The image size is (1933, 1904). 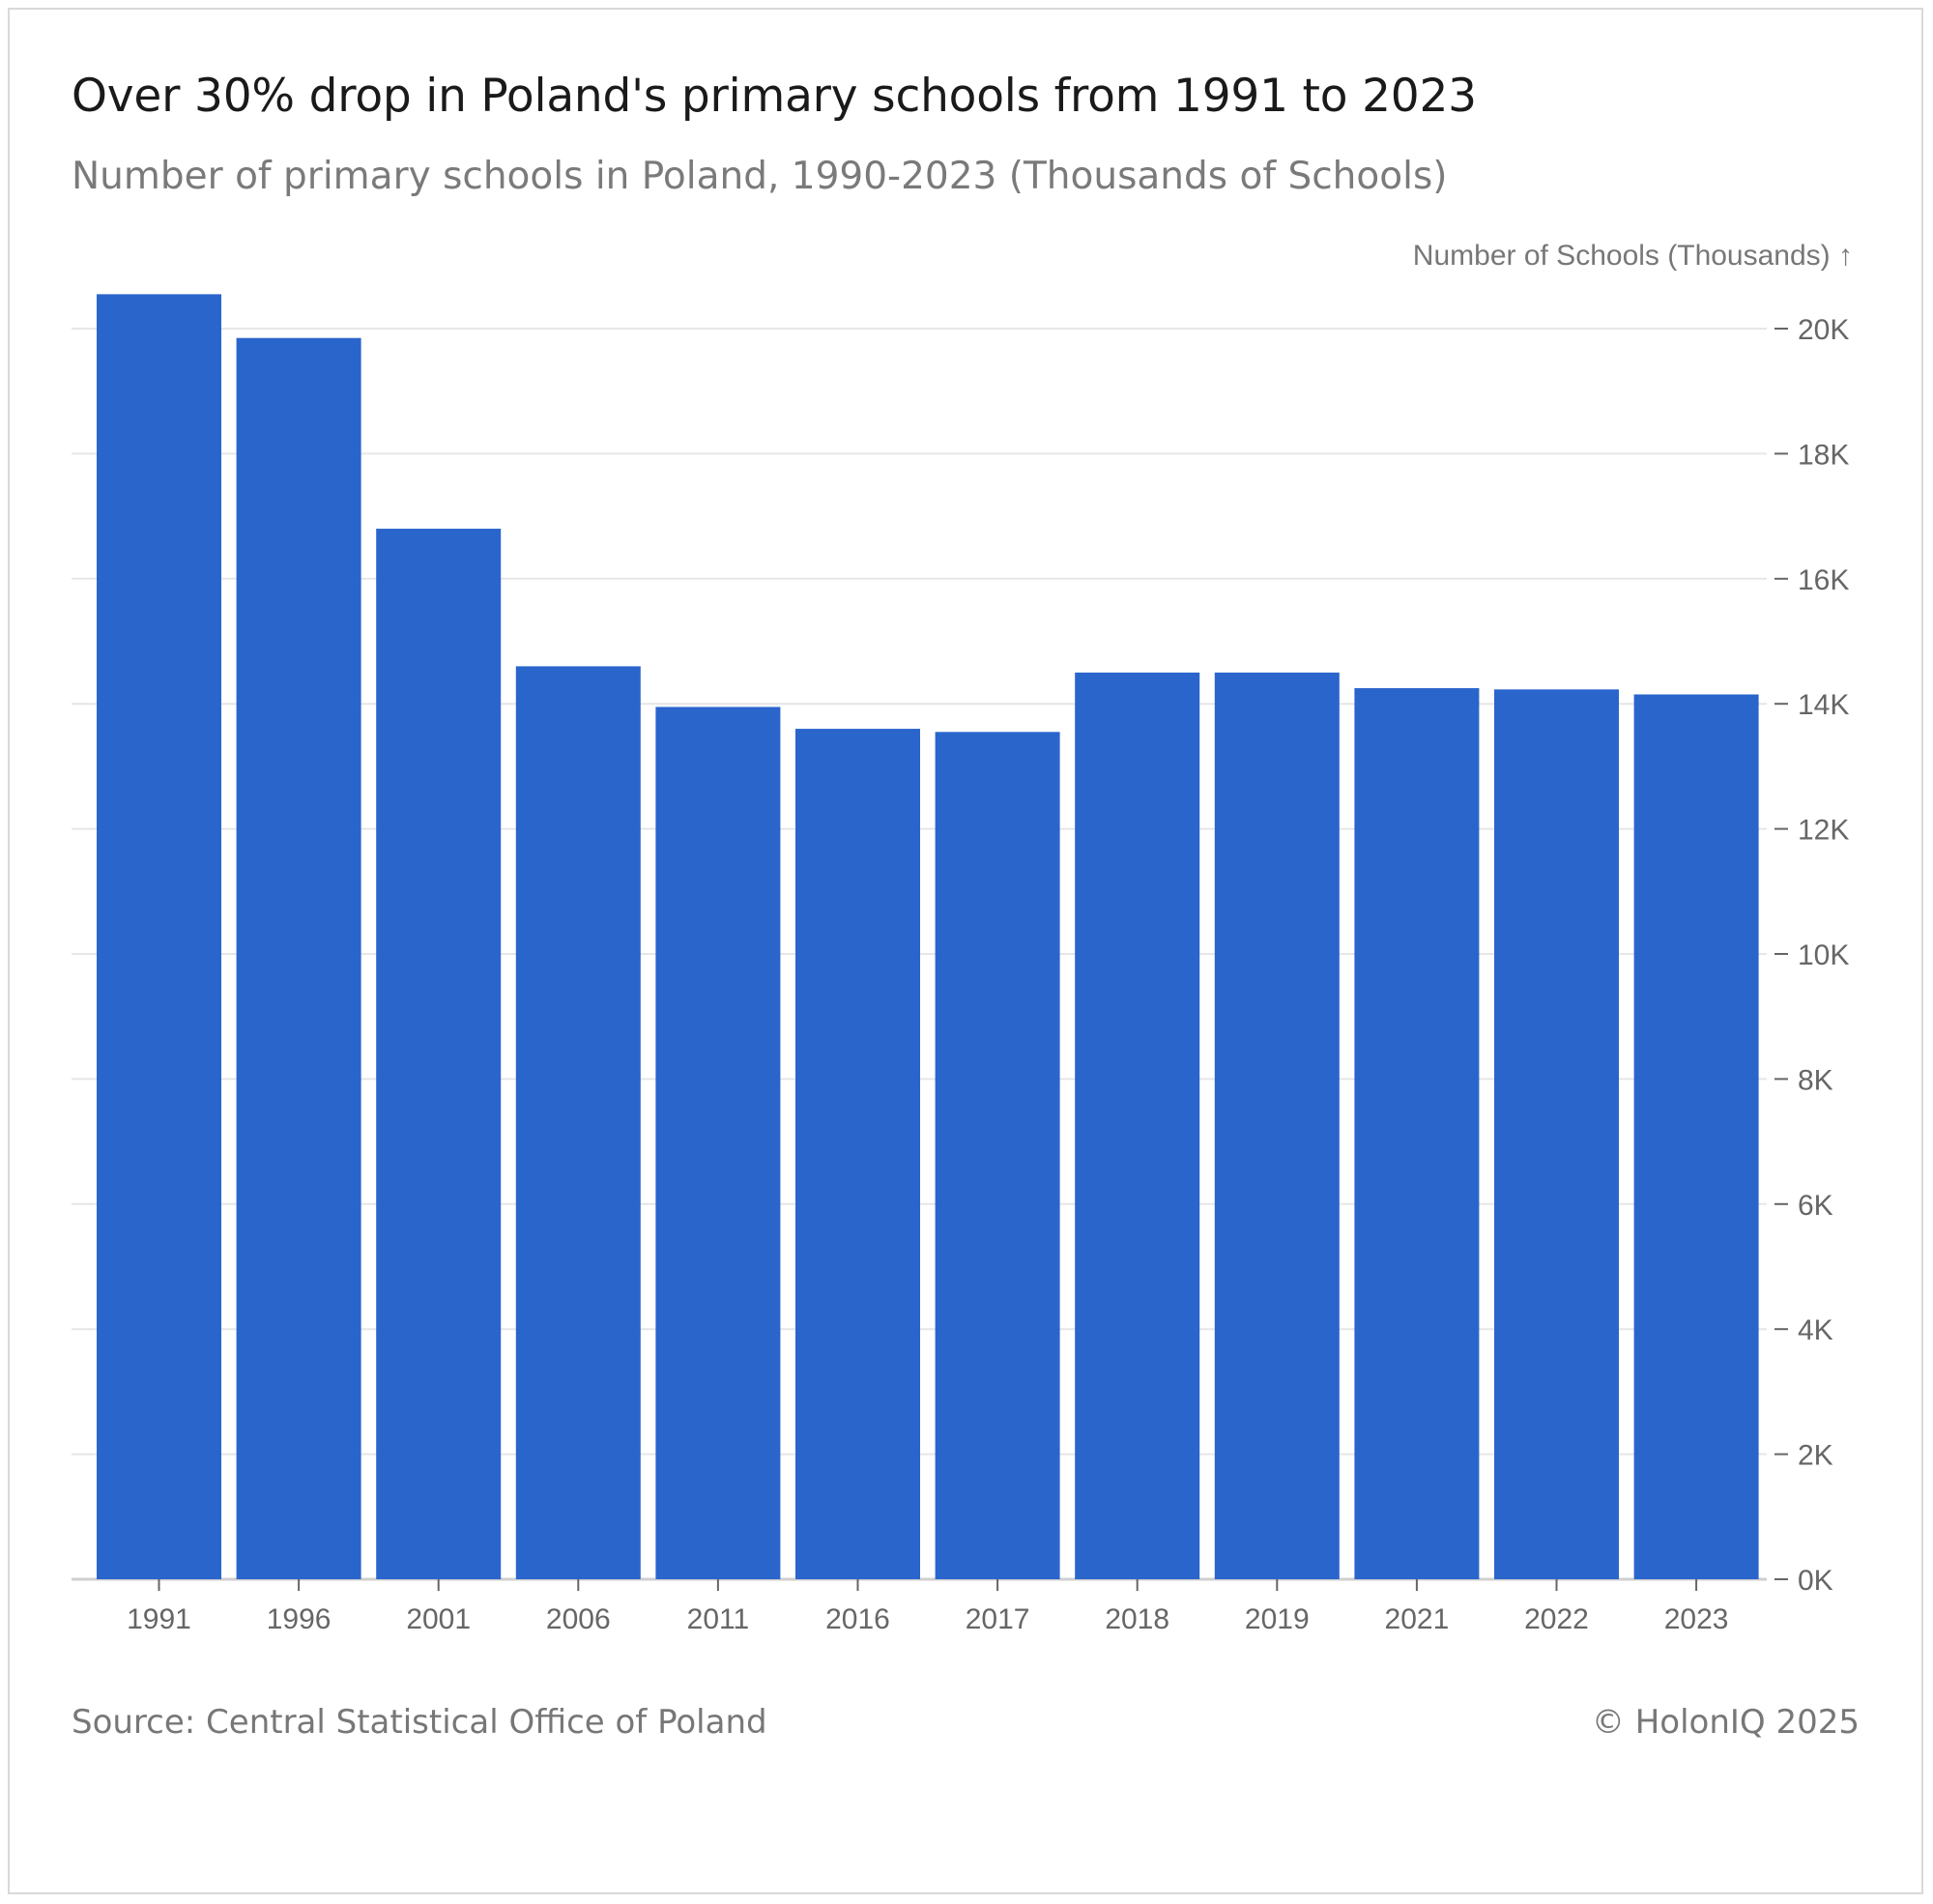 I want to click on y-tick-label: 12K, so click(x=1823, y=831).